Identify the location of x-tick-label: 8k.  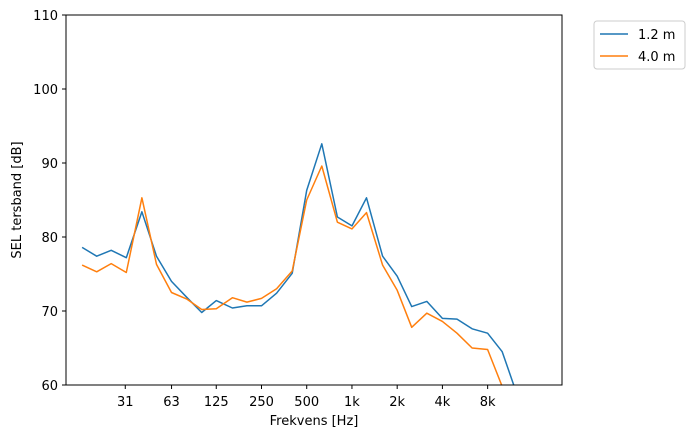
(488, 402).